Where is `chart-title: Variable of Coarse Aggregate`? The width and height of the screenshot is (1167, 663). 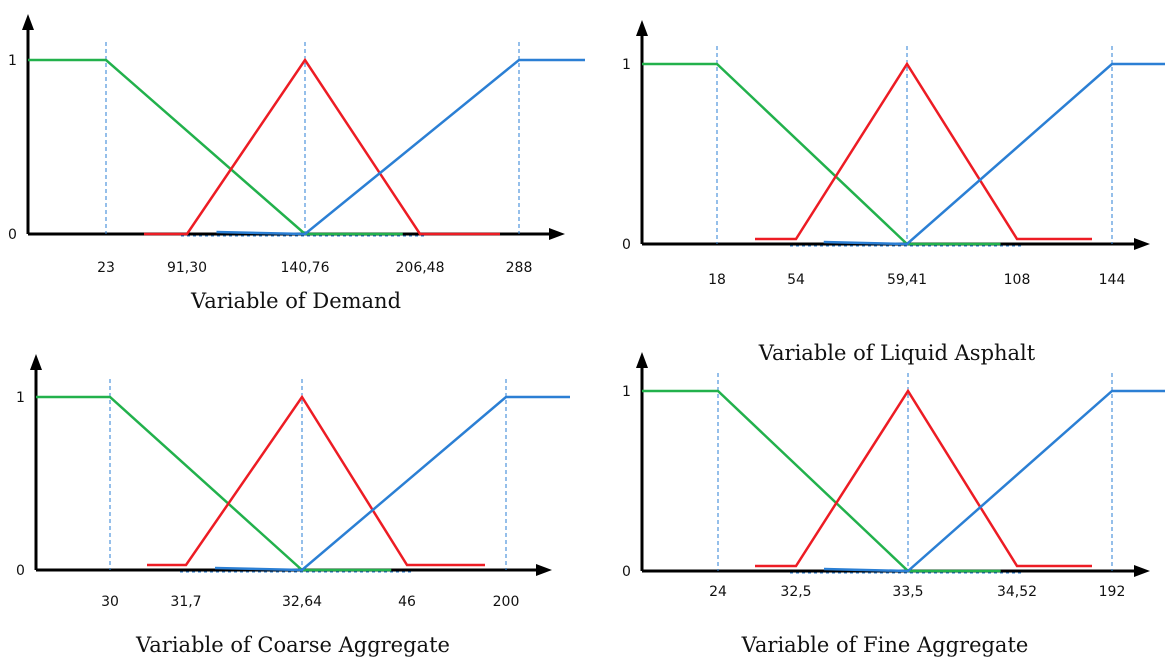 chart-title: Variable of Coarse Aggregate is located at coordinates (292, 645).